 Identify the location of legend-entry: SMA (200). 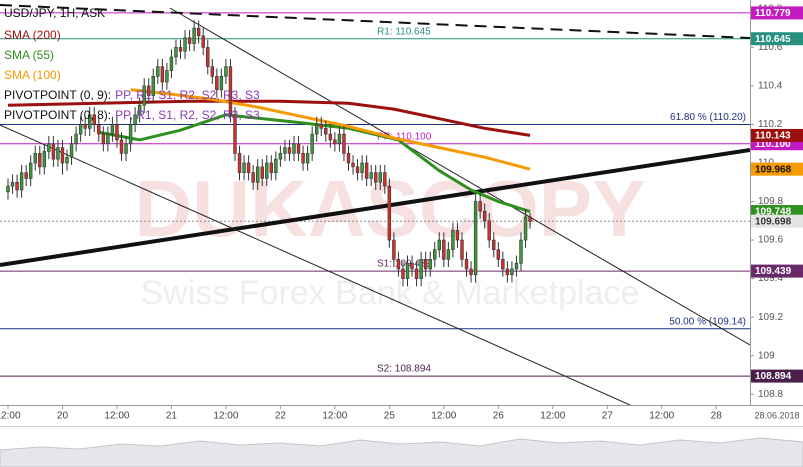
(32, 35).